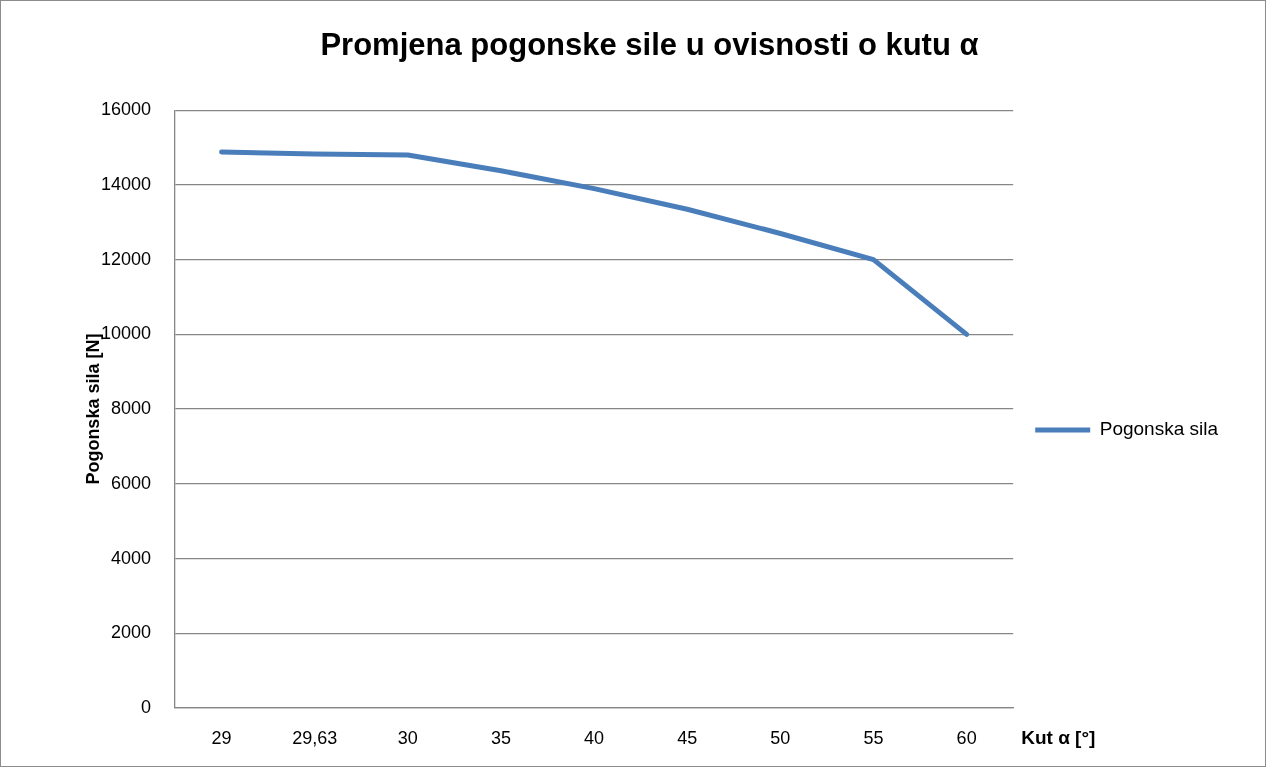 This screenshot has height=767, width=1266. Describe the element at coordinates (966, 737) in the screenshot. I see `x-tick-label: 60` at that location.